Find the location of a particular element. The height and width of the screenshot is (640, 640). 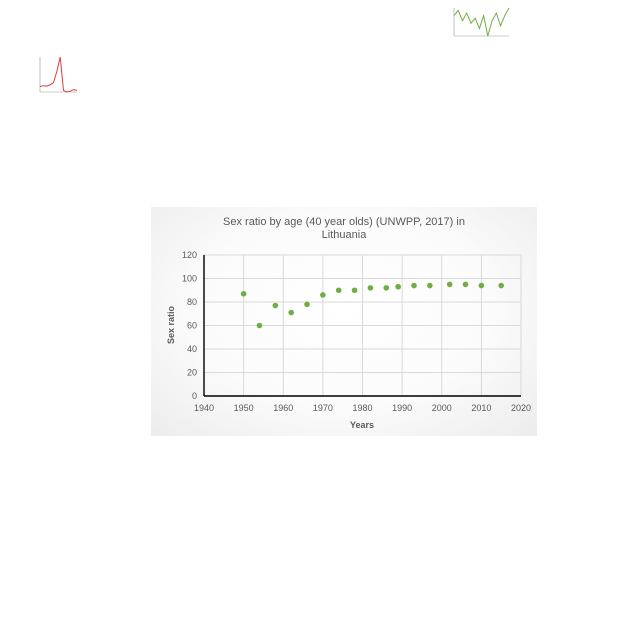

x-tick-label: 1950 is located at coordinates (244, 408).